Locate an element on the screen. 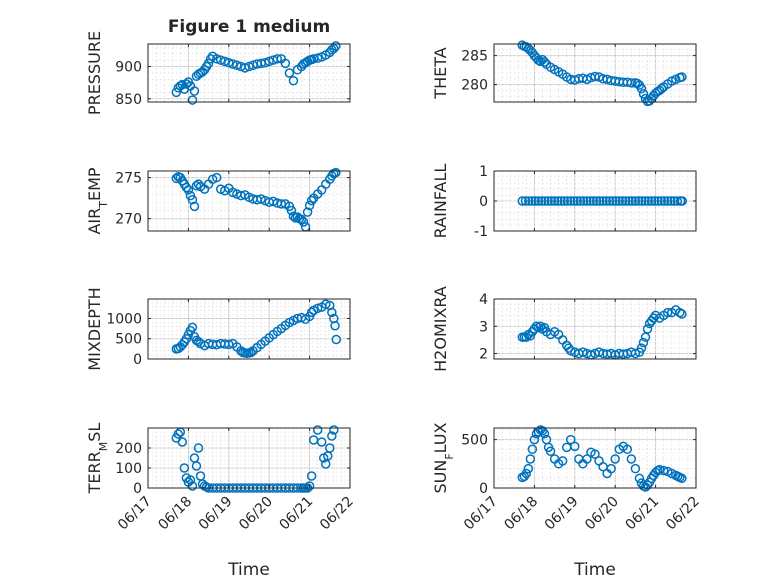 The image size is (778, 583). y-tick-label: 0 is located at coordinates (483, 202).